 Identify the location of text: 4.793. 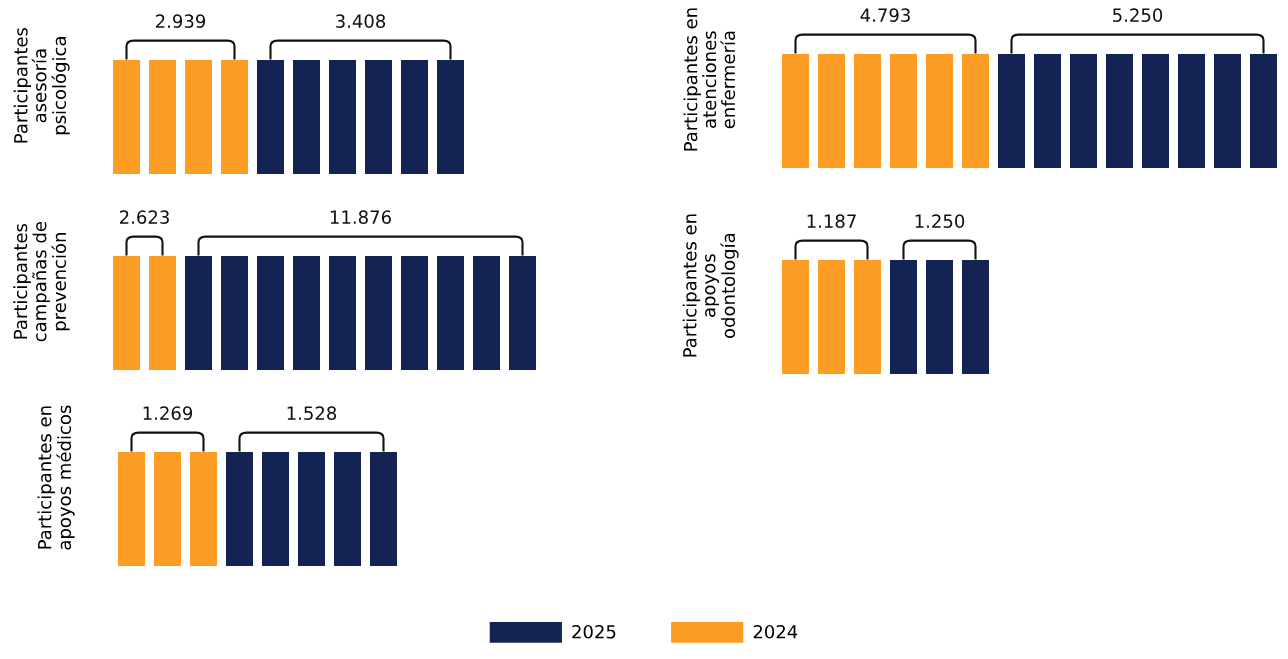
(885, 15).